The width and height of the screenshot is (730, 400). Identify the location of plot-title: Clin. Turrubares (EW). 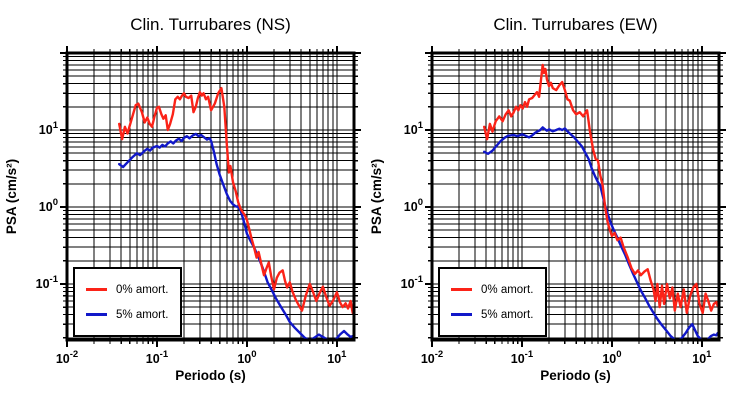
(575, 24).